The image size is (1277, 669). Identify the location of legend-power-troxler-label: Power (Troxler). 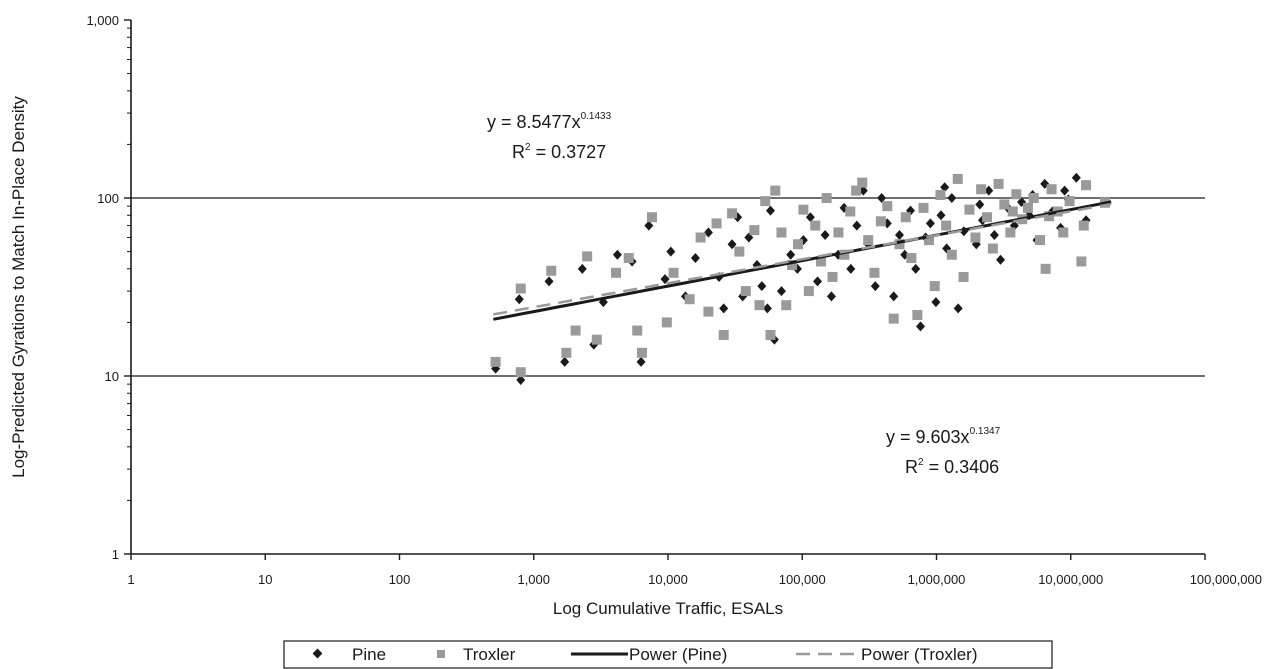
(919, 654).